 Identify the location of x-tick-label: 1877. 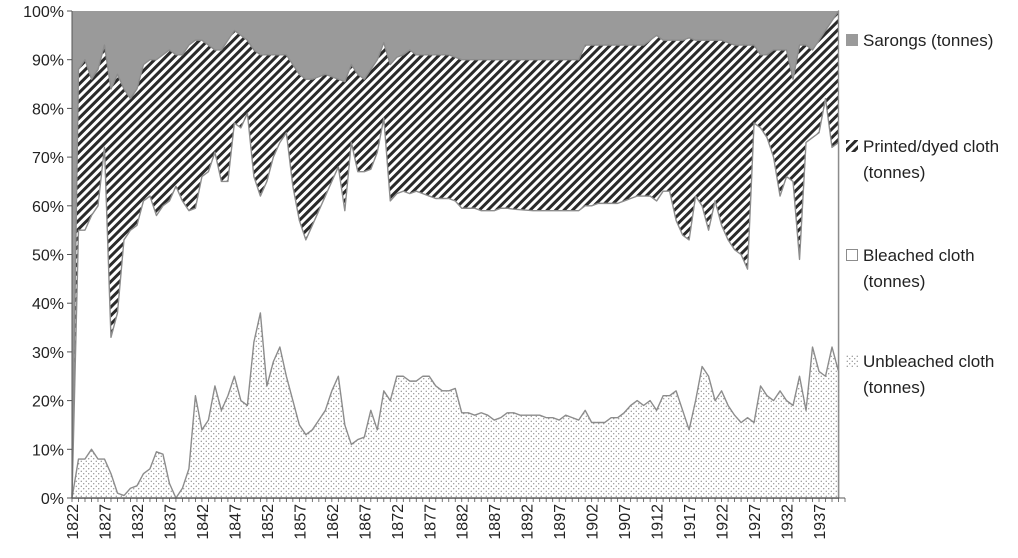
(430, 522).